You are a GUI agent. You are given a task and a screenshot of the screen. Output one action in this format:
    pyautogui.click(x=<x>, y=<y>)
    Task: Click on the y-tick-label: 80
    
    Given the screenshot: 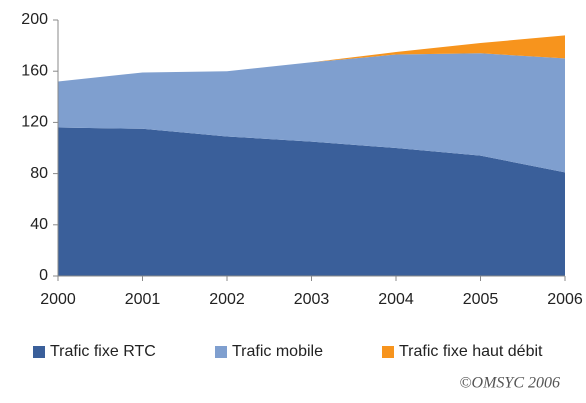 What is the action you would take?
    pyautogui.click(x=39, y=173)
    